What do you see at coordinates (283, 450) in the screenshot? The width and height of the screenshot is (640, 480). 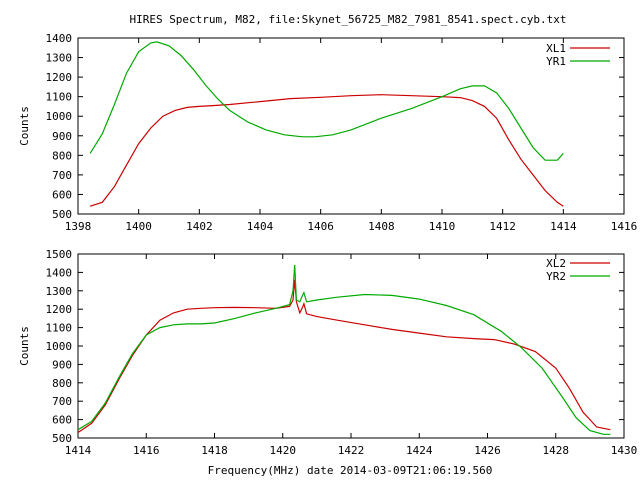 I see `x-tick-label: 1420` at bounding box center [283, 450].